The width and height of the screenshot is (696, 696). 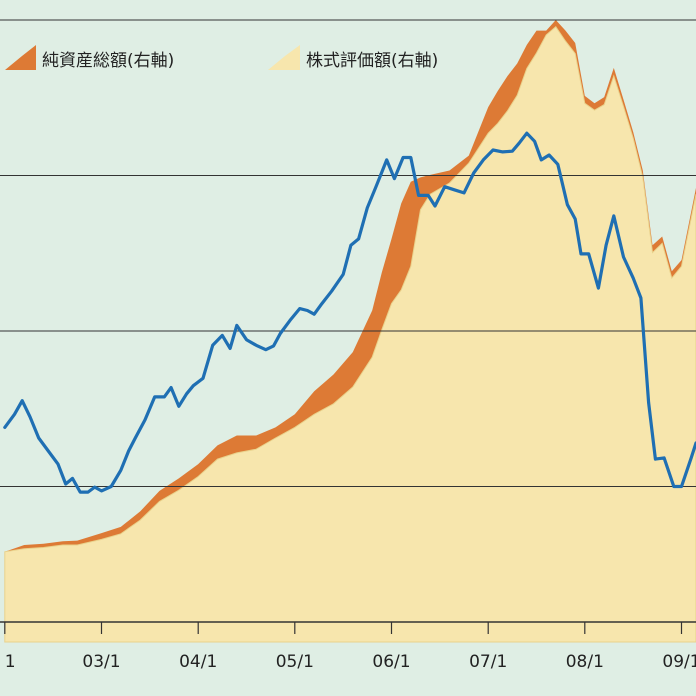 I want to click on legend-swatch-stock-value, so click(x=284, y=57).